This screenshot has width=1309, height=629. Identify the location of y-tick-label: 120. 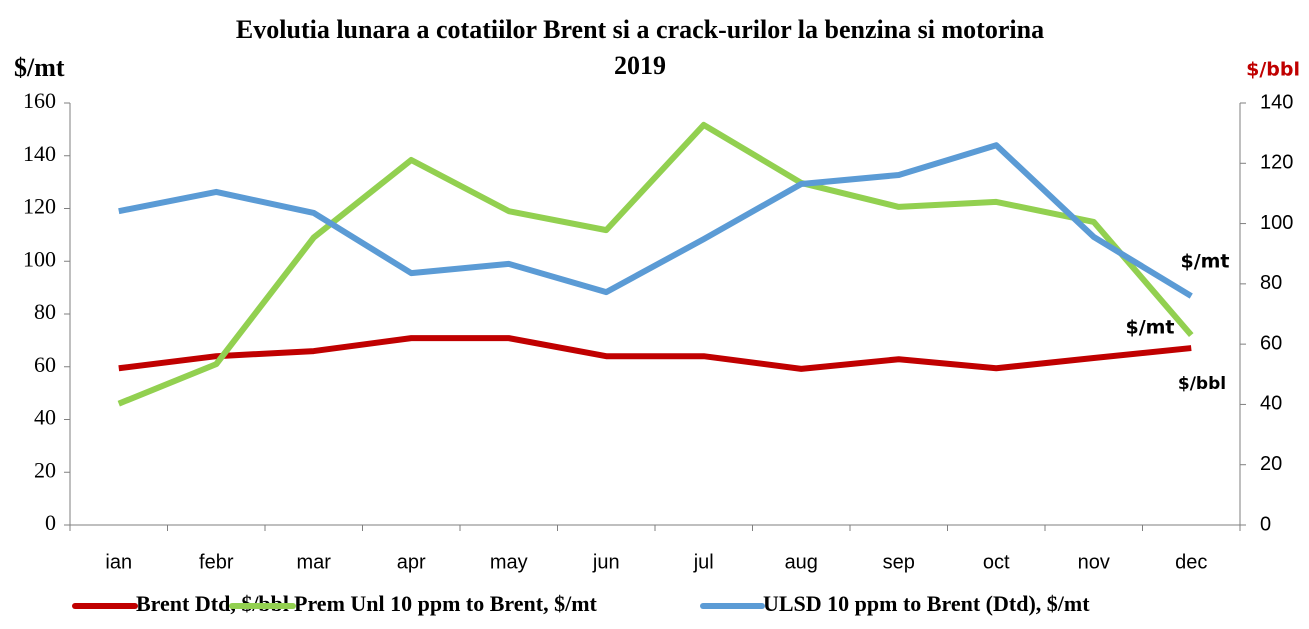
(39, 206).